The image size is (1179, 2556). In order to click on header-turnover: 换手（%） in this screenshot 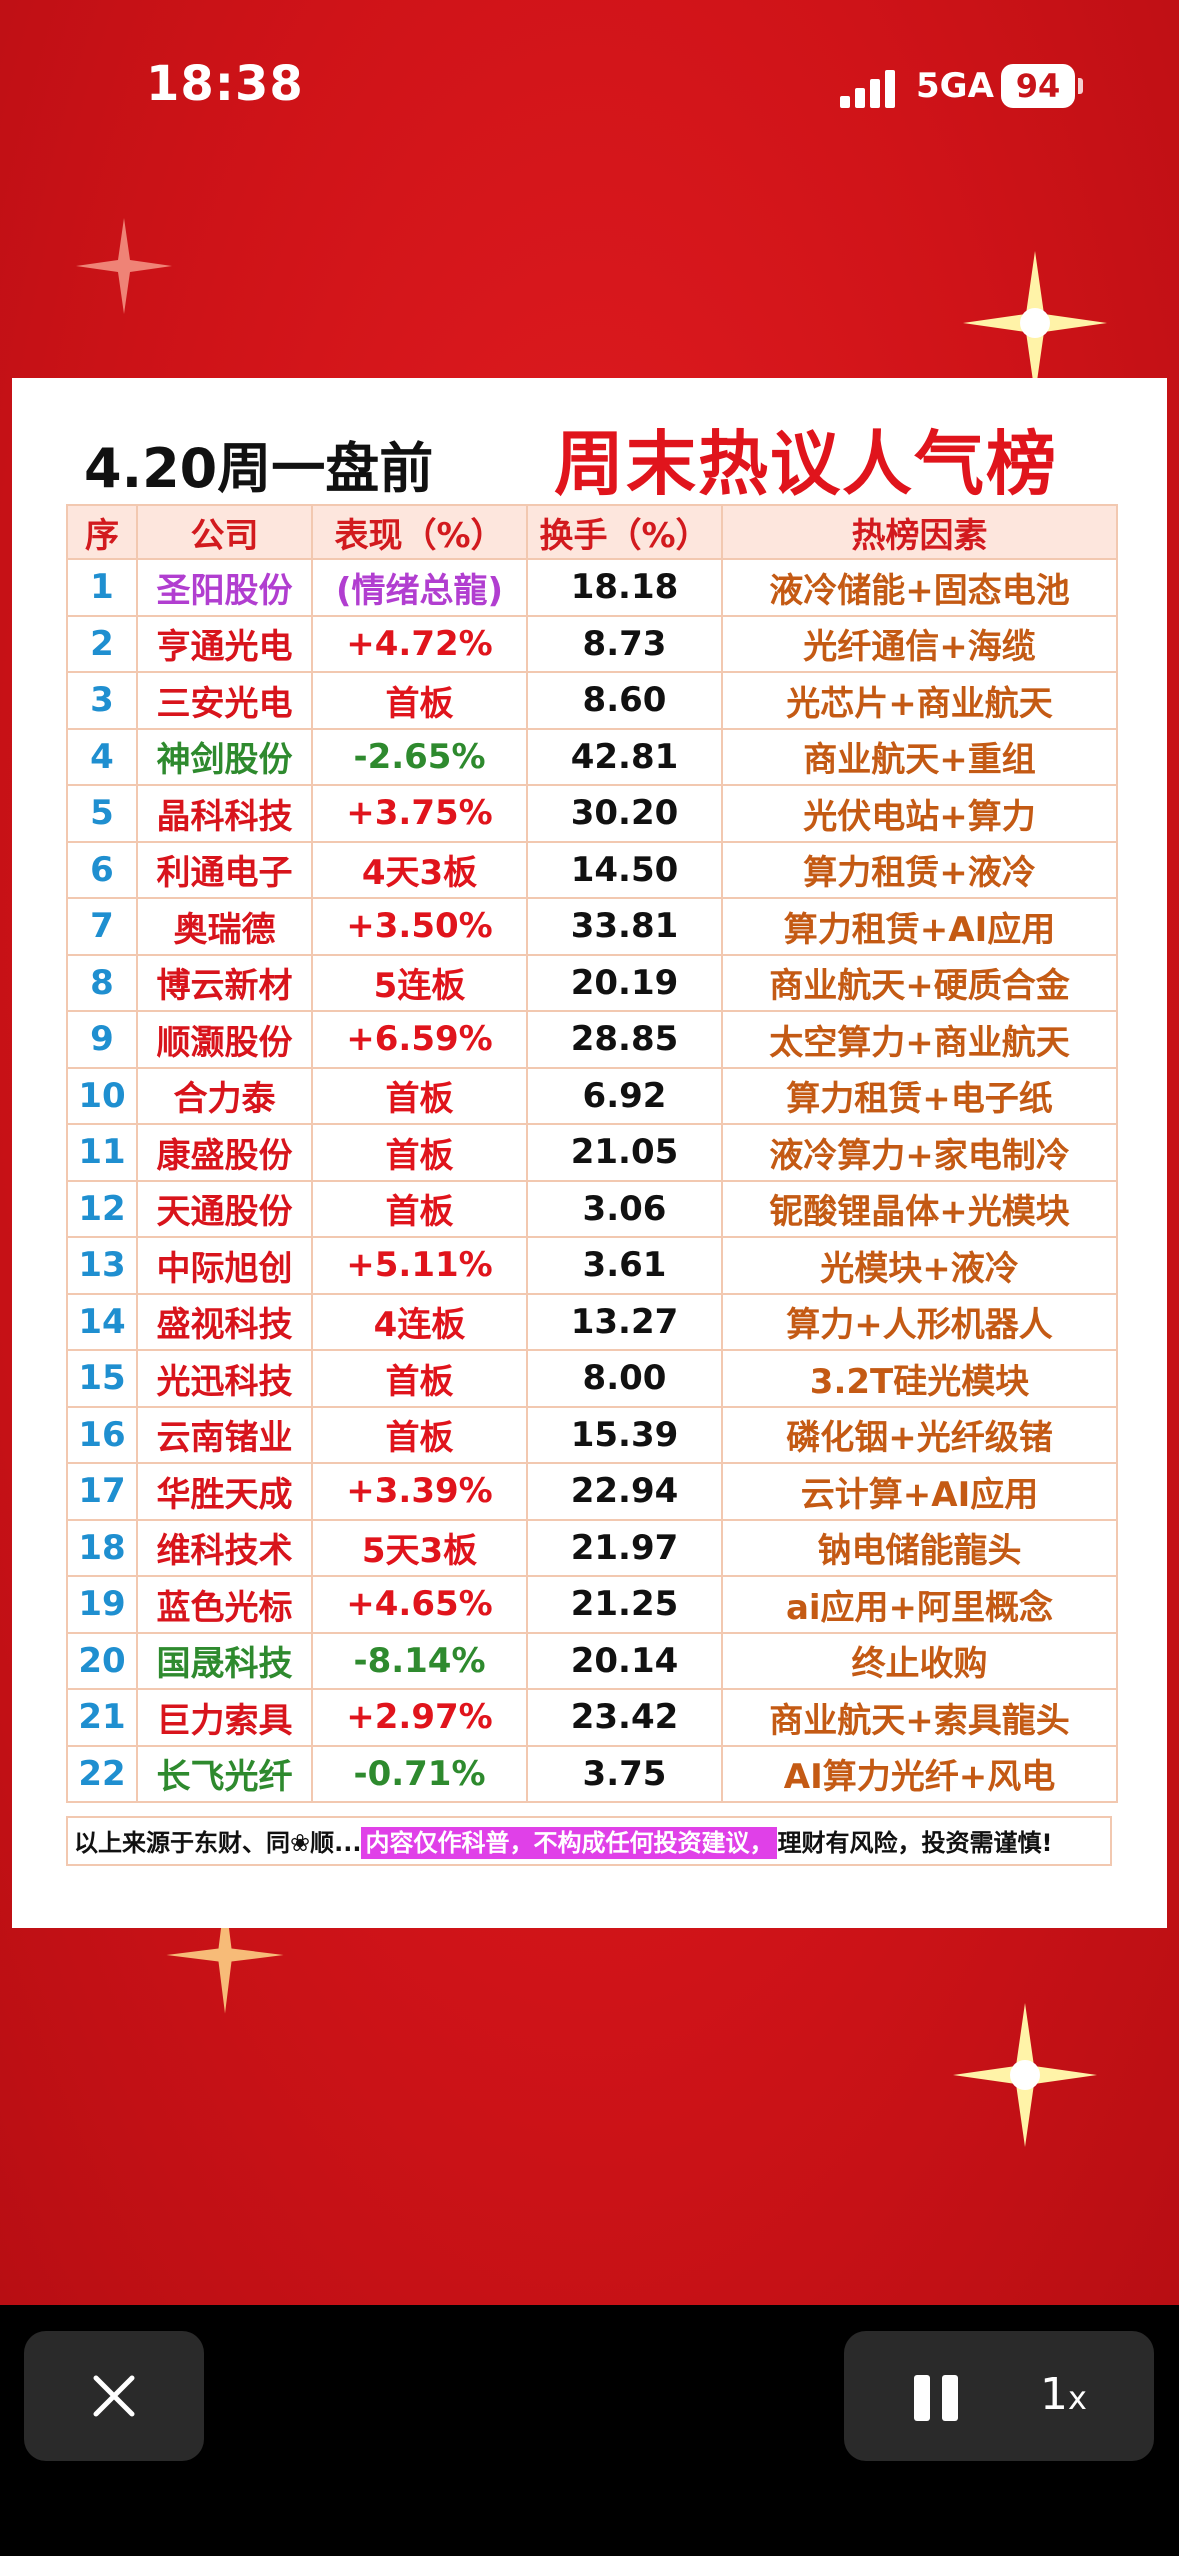, I will do `click(624, 532)`.